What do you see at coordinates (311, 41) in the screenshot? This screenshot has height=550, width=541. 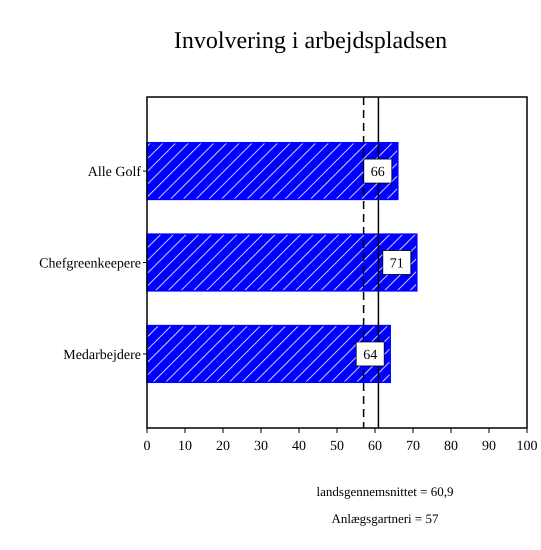 I see `chart-title: Involvering i arbejdspladsen` at bounding box center [311, 41].